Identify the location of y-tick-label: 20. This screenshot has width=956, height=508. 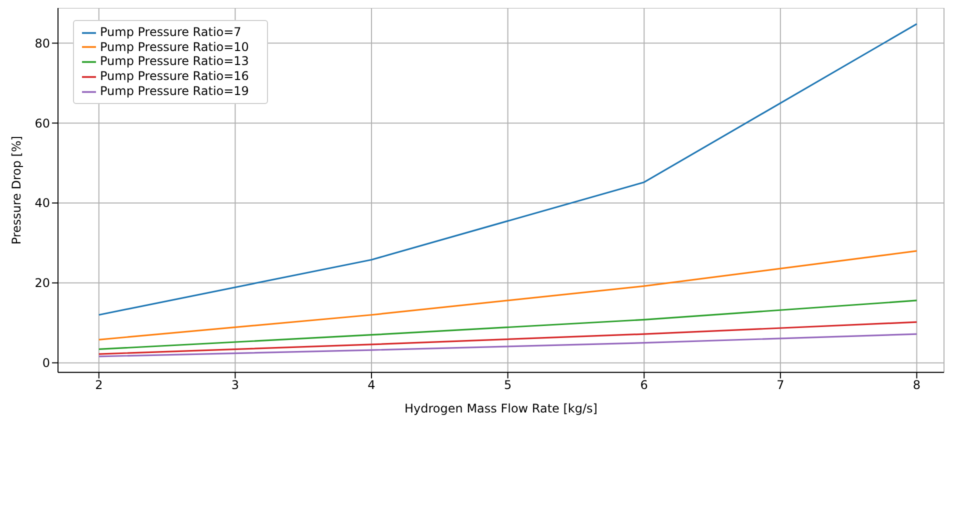
(42, 283).